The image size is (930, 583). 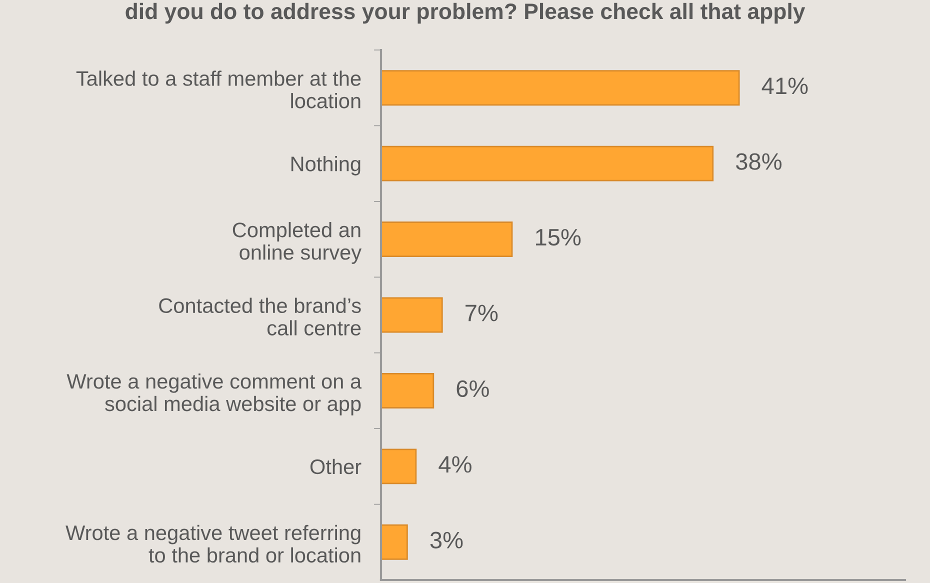 What do you see at coordinates (297, 243) in the screenshot?
I see `y-tick-label: Completed an online survey` at bounding box center [297, 243].